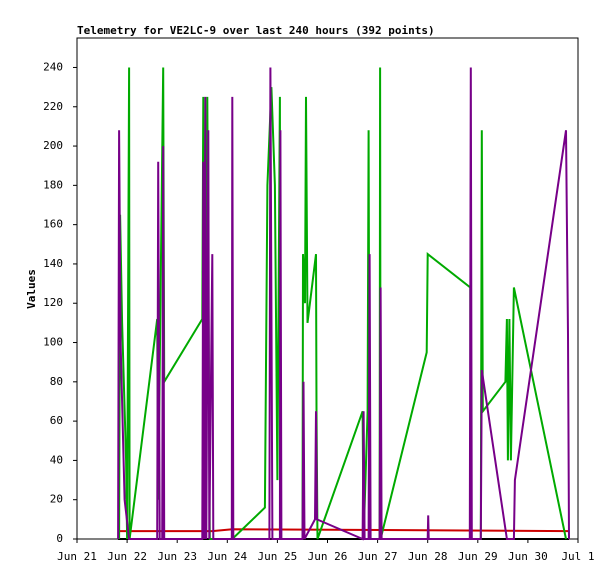 The width and height of the screenshot is (615, 583). What do you see at coordinates (53, 66) in the screenshot?
I see `y-tick-label: 240` at bounding box center [53, 66].